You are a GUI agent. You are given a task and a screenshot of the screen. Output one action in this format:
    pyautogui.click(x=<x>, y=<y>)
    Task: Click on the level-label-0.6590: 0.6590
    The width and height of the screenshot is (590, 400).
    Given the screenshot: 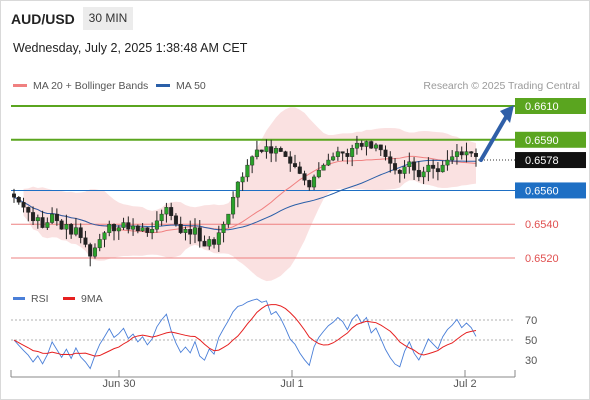 What is the action you would take?
    pyautogui.click(x=542, y=141)
    